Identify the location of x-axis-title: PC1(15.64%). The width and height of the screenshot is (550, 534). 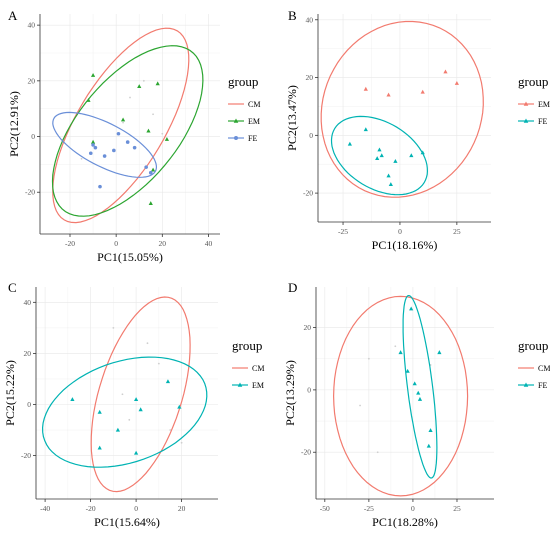
(127, 522).